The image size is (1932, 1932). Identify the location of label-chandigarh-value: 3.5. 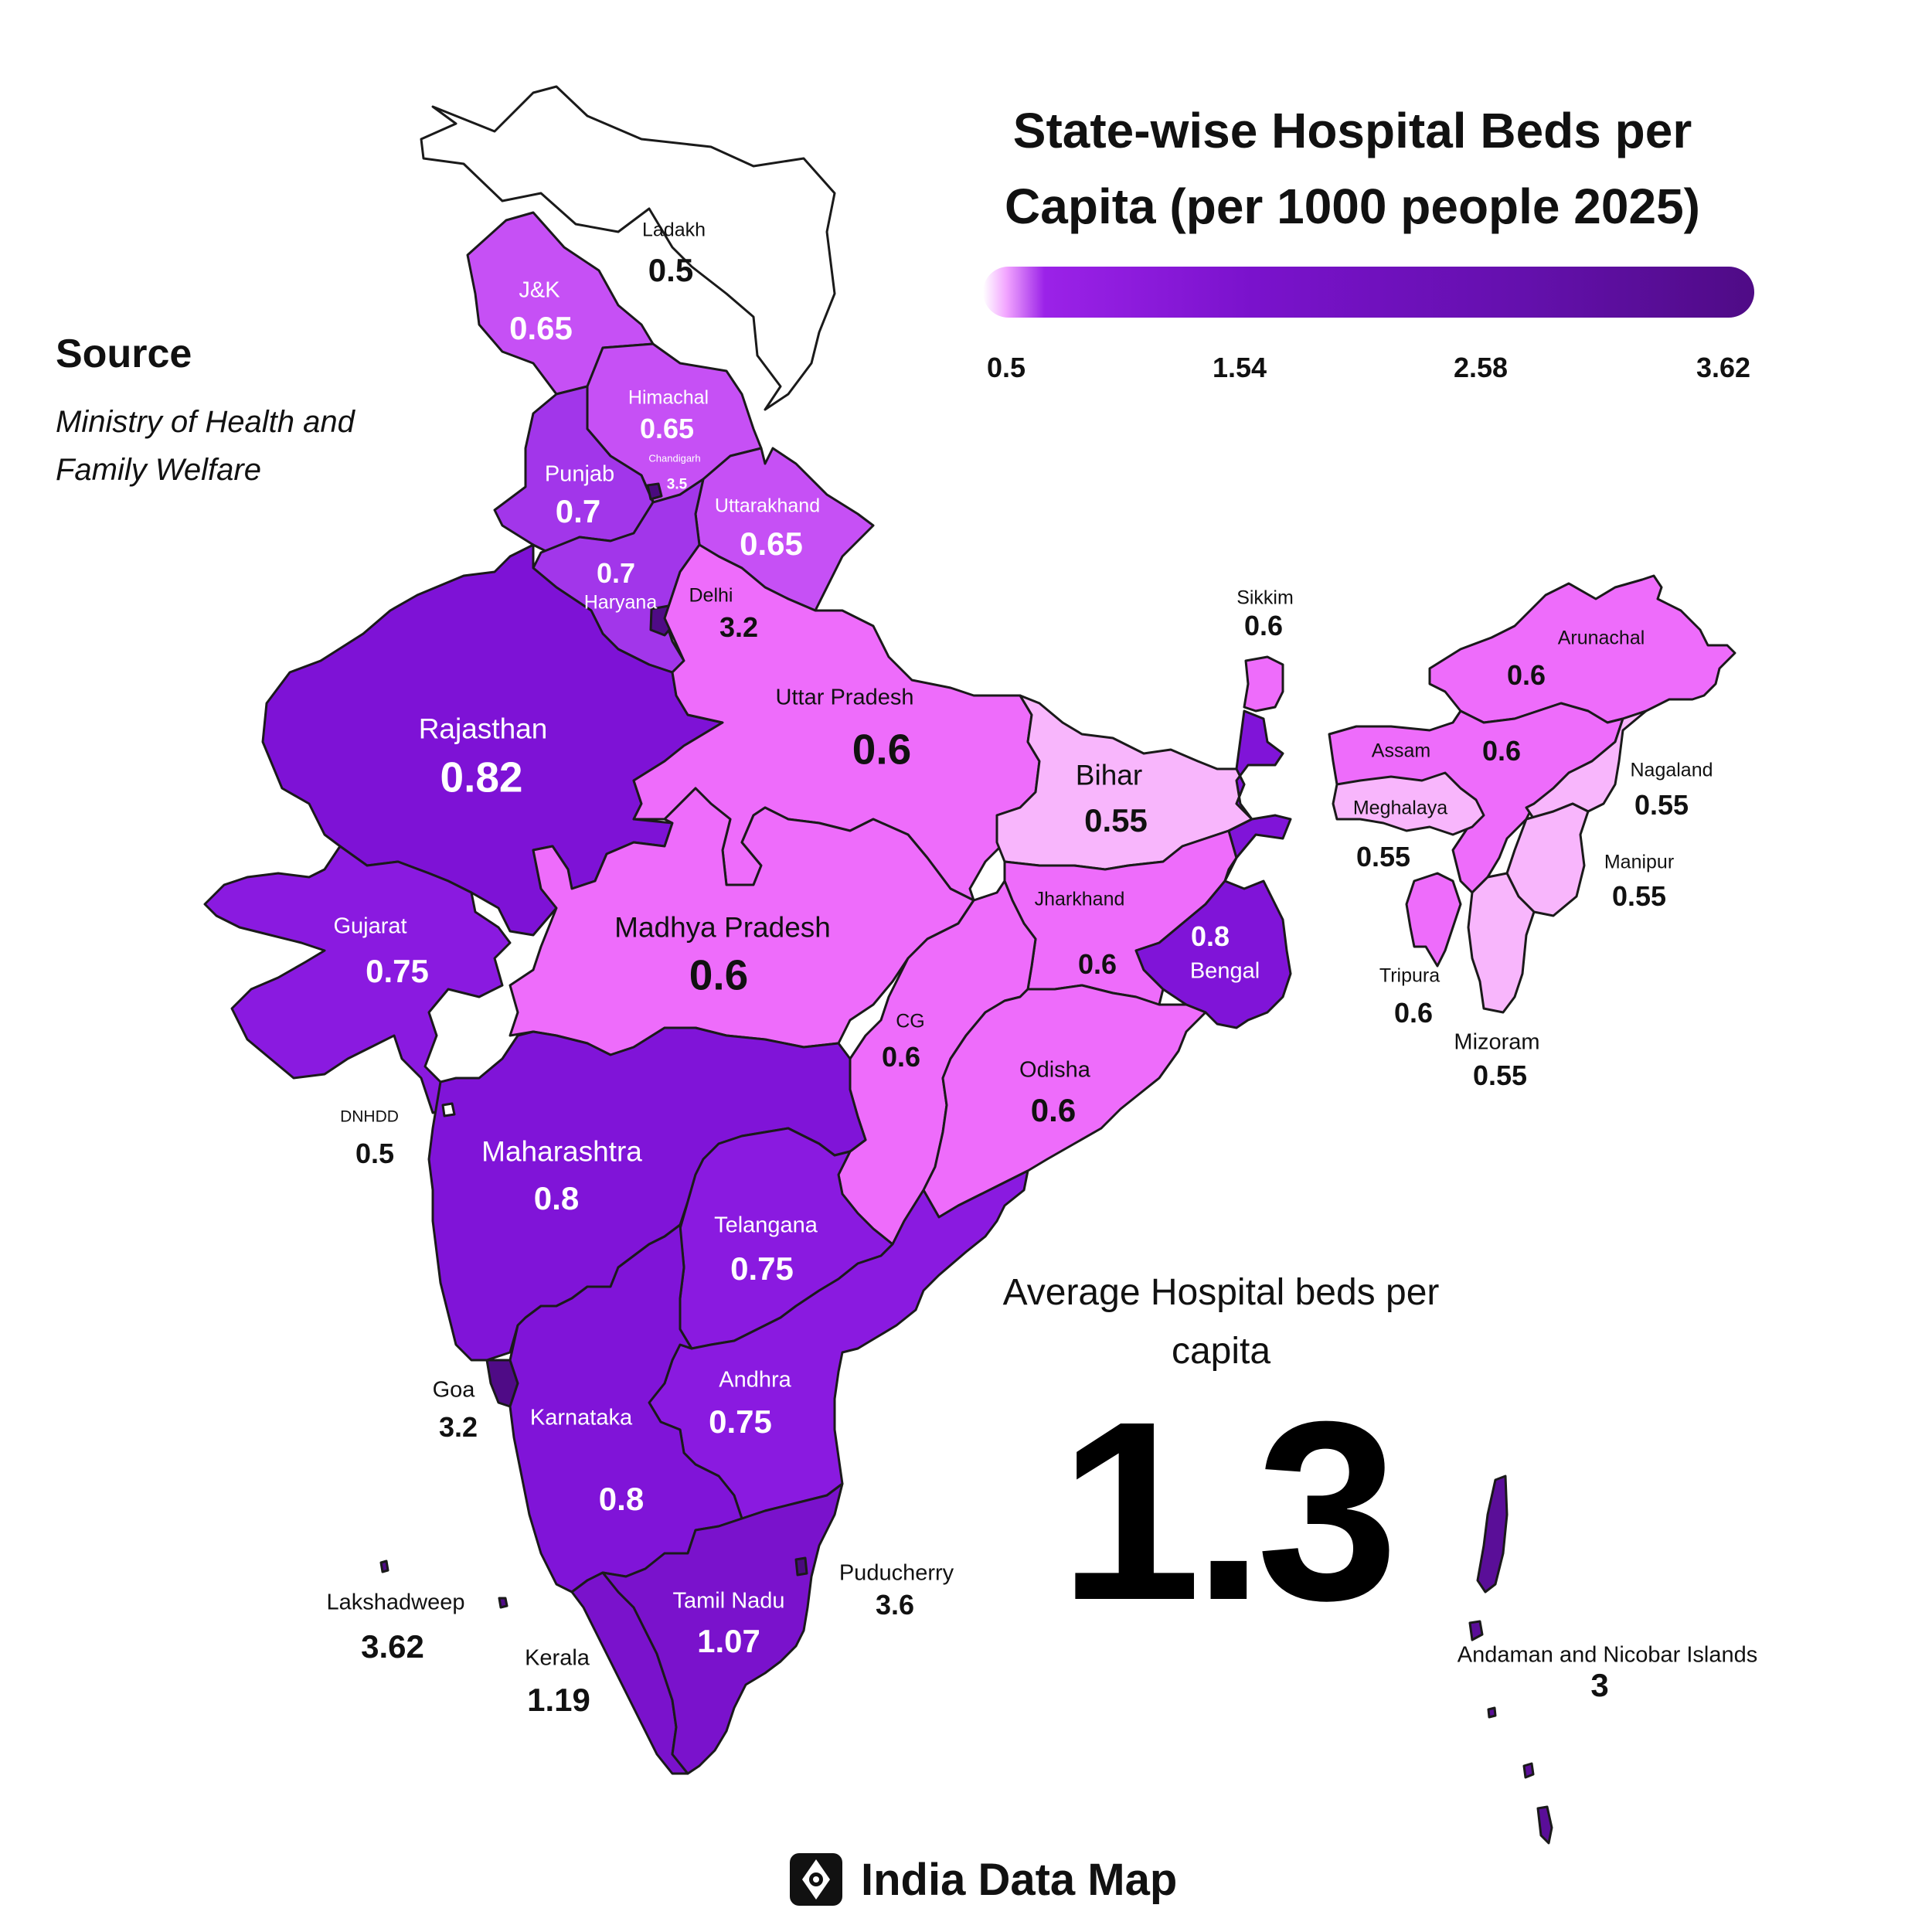
(677, 485).